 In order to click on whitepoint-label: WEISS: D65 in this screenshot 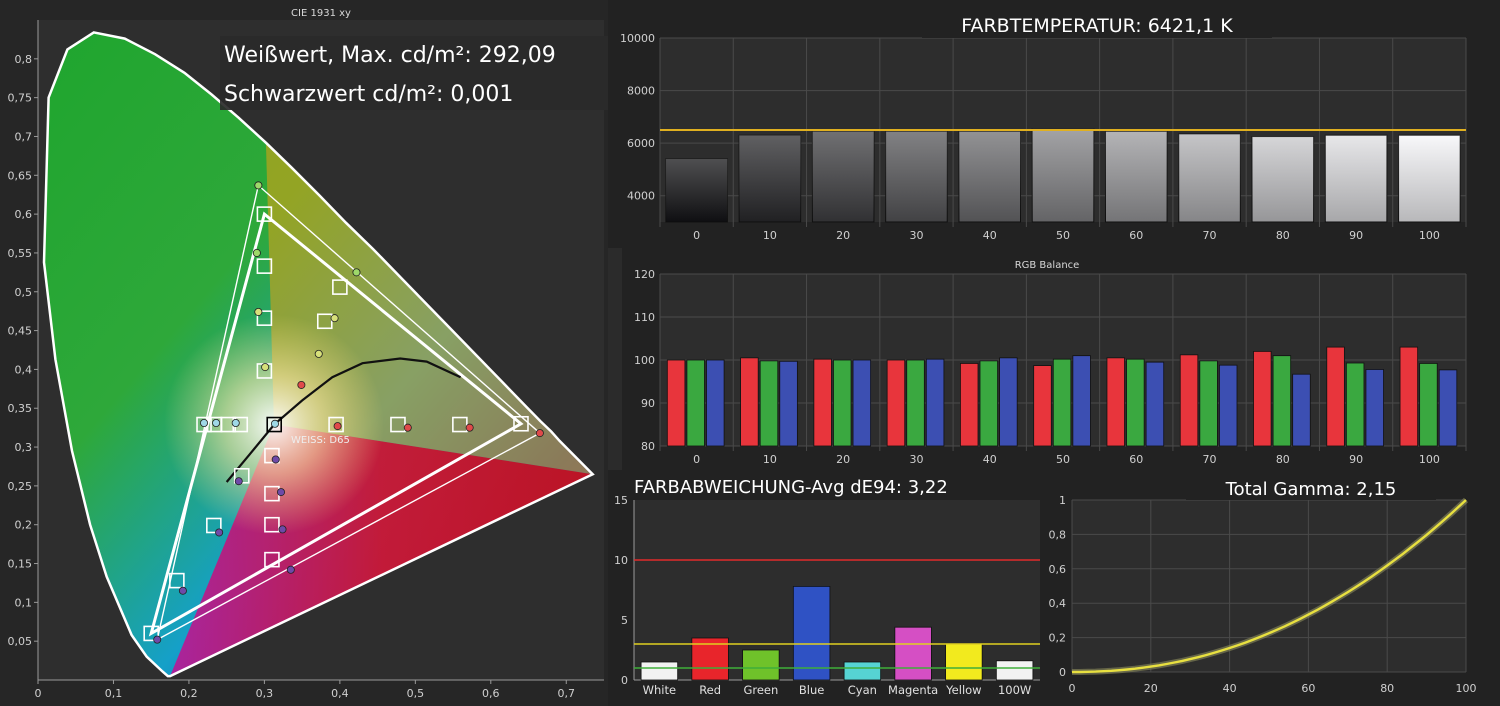, I will do `click(320, 440)`.